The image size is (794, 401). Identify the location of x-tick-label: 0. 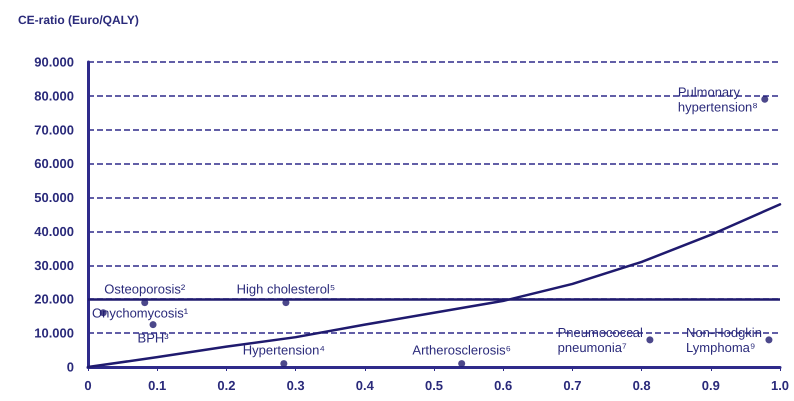
(88, 385).